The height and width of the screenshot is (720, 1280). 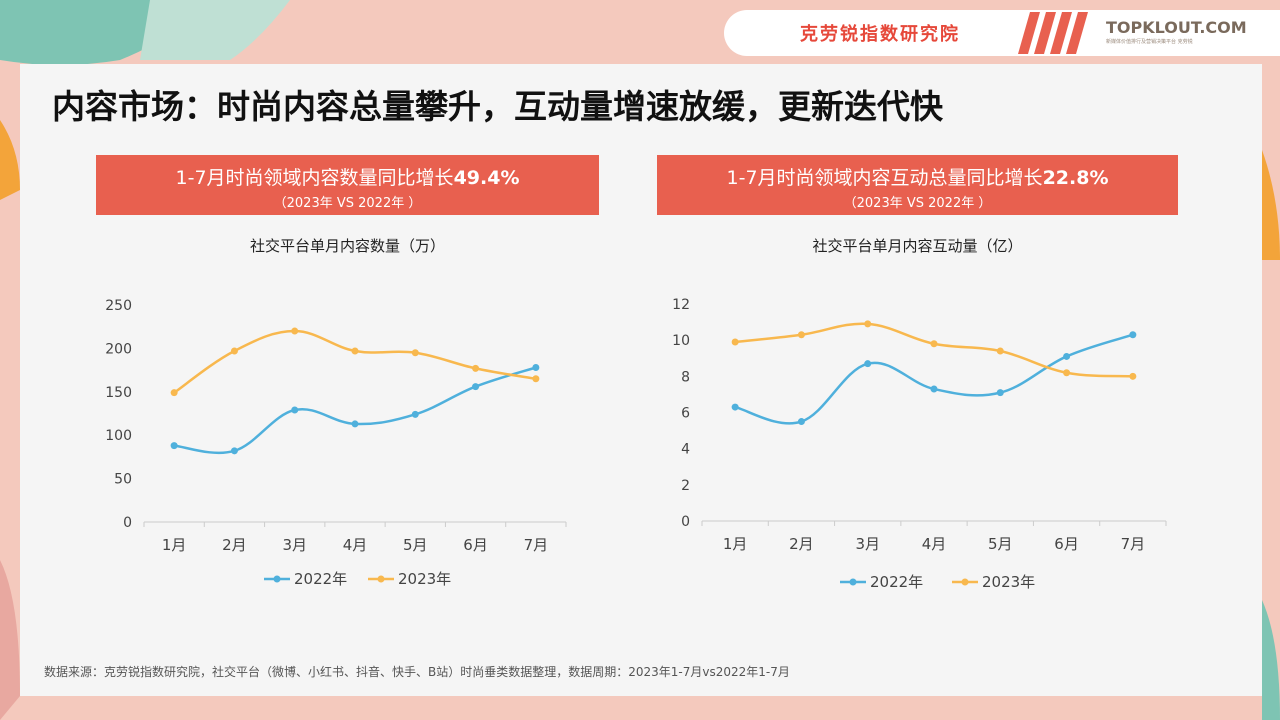 What do you see at coordinates (1176, 27) in the screenshot?
I see `brand-name-en: TOPKLOUT.COM` at bounding box center [1176, 27].